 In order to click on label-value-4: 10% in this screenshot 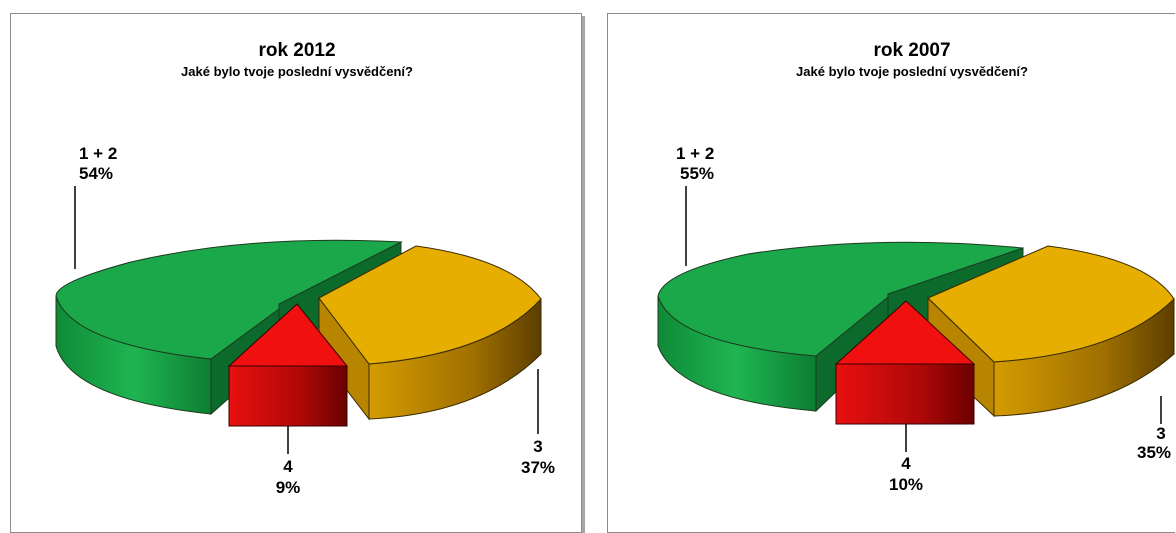, I will do `click(906, 484)`.